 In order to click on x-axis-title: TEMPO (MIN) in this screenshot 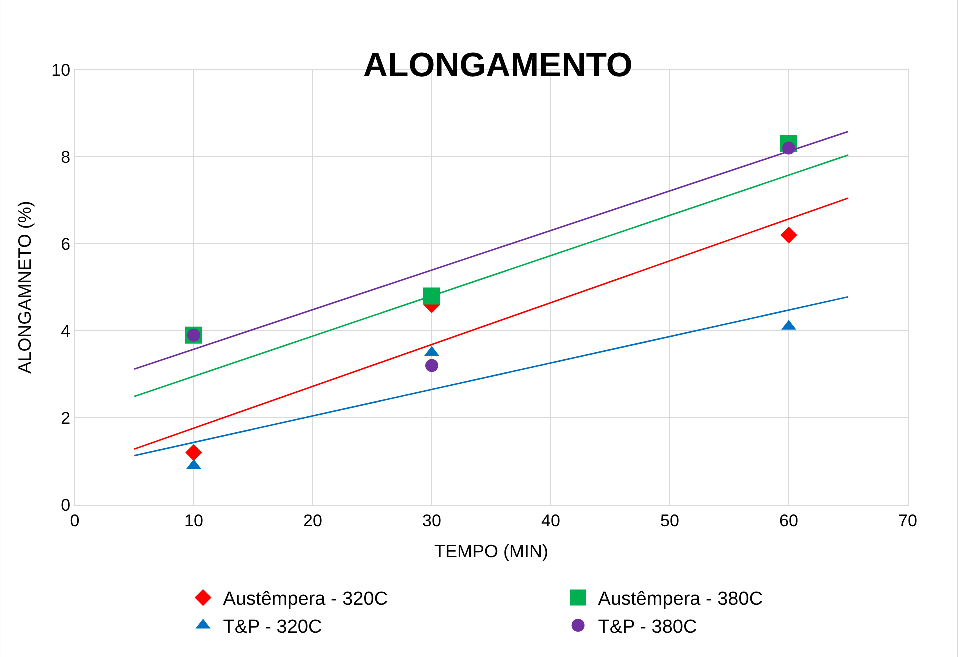, I will do `click(491, 552)`.